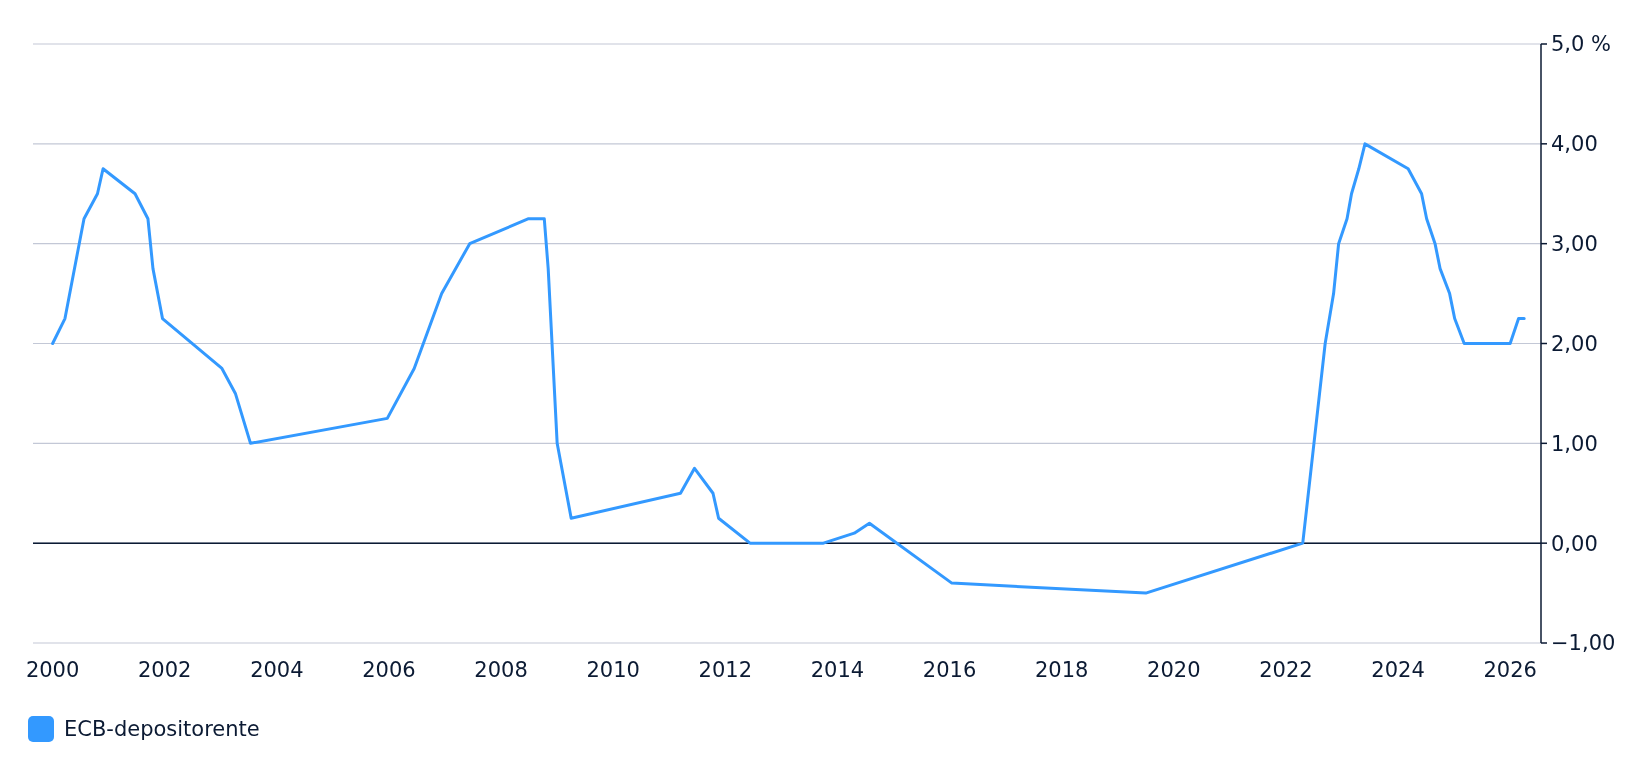 This screenshot has height=764, width=1640. Describe the element at coordinates (1574, 443) in the screenshot. I see `y-tick-label: 1,00` at that location.